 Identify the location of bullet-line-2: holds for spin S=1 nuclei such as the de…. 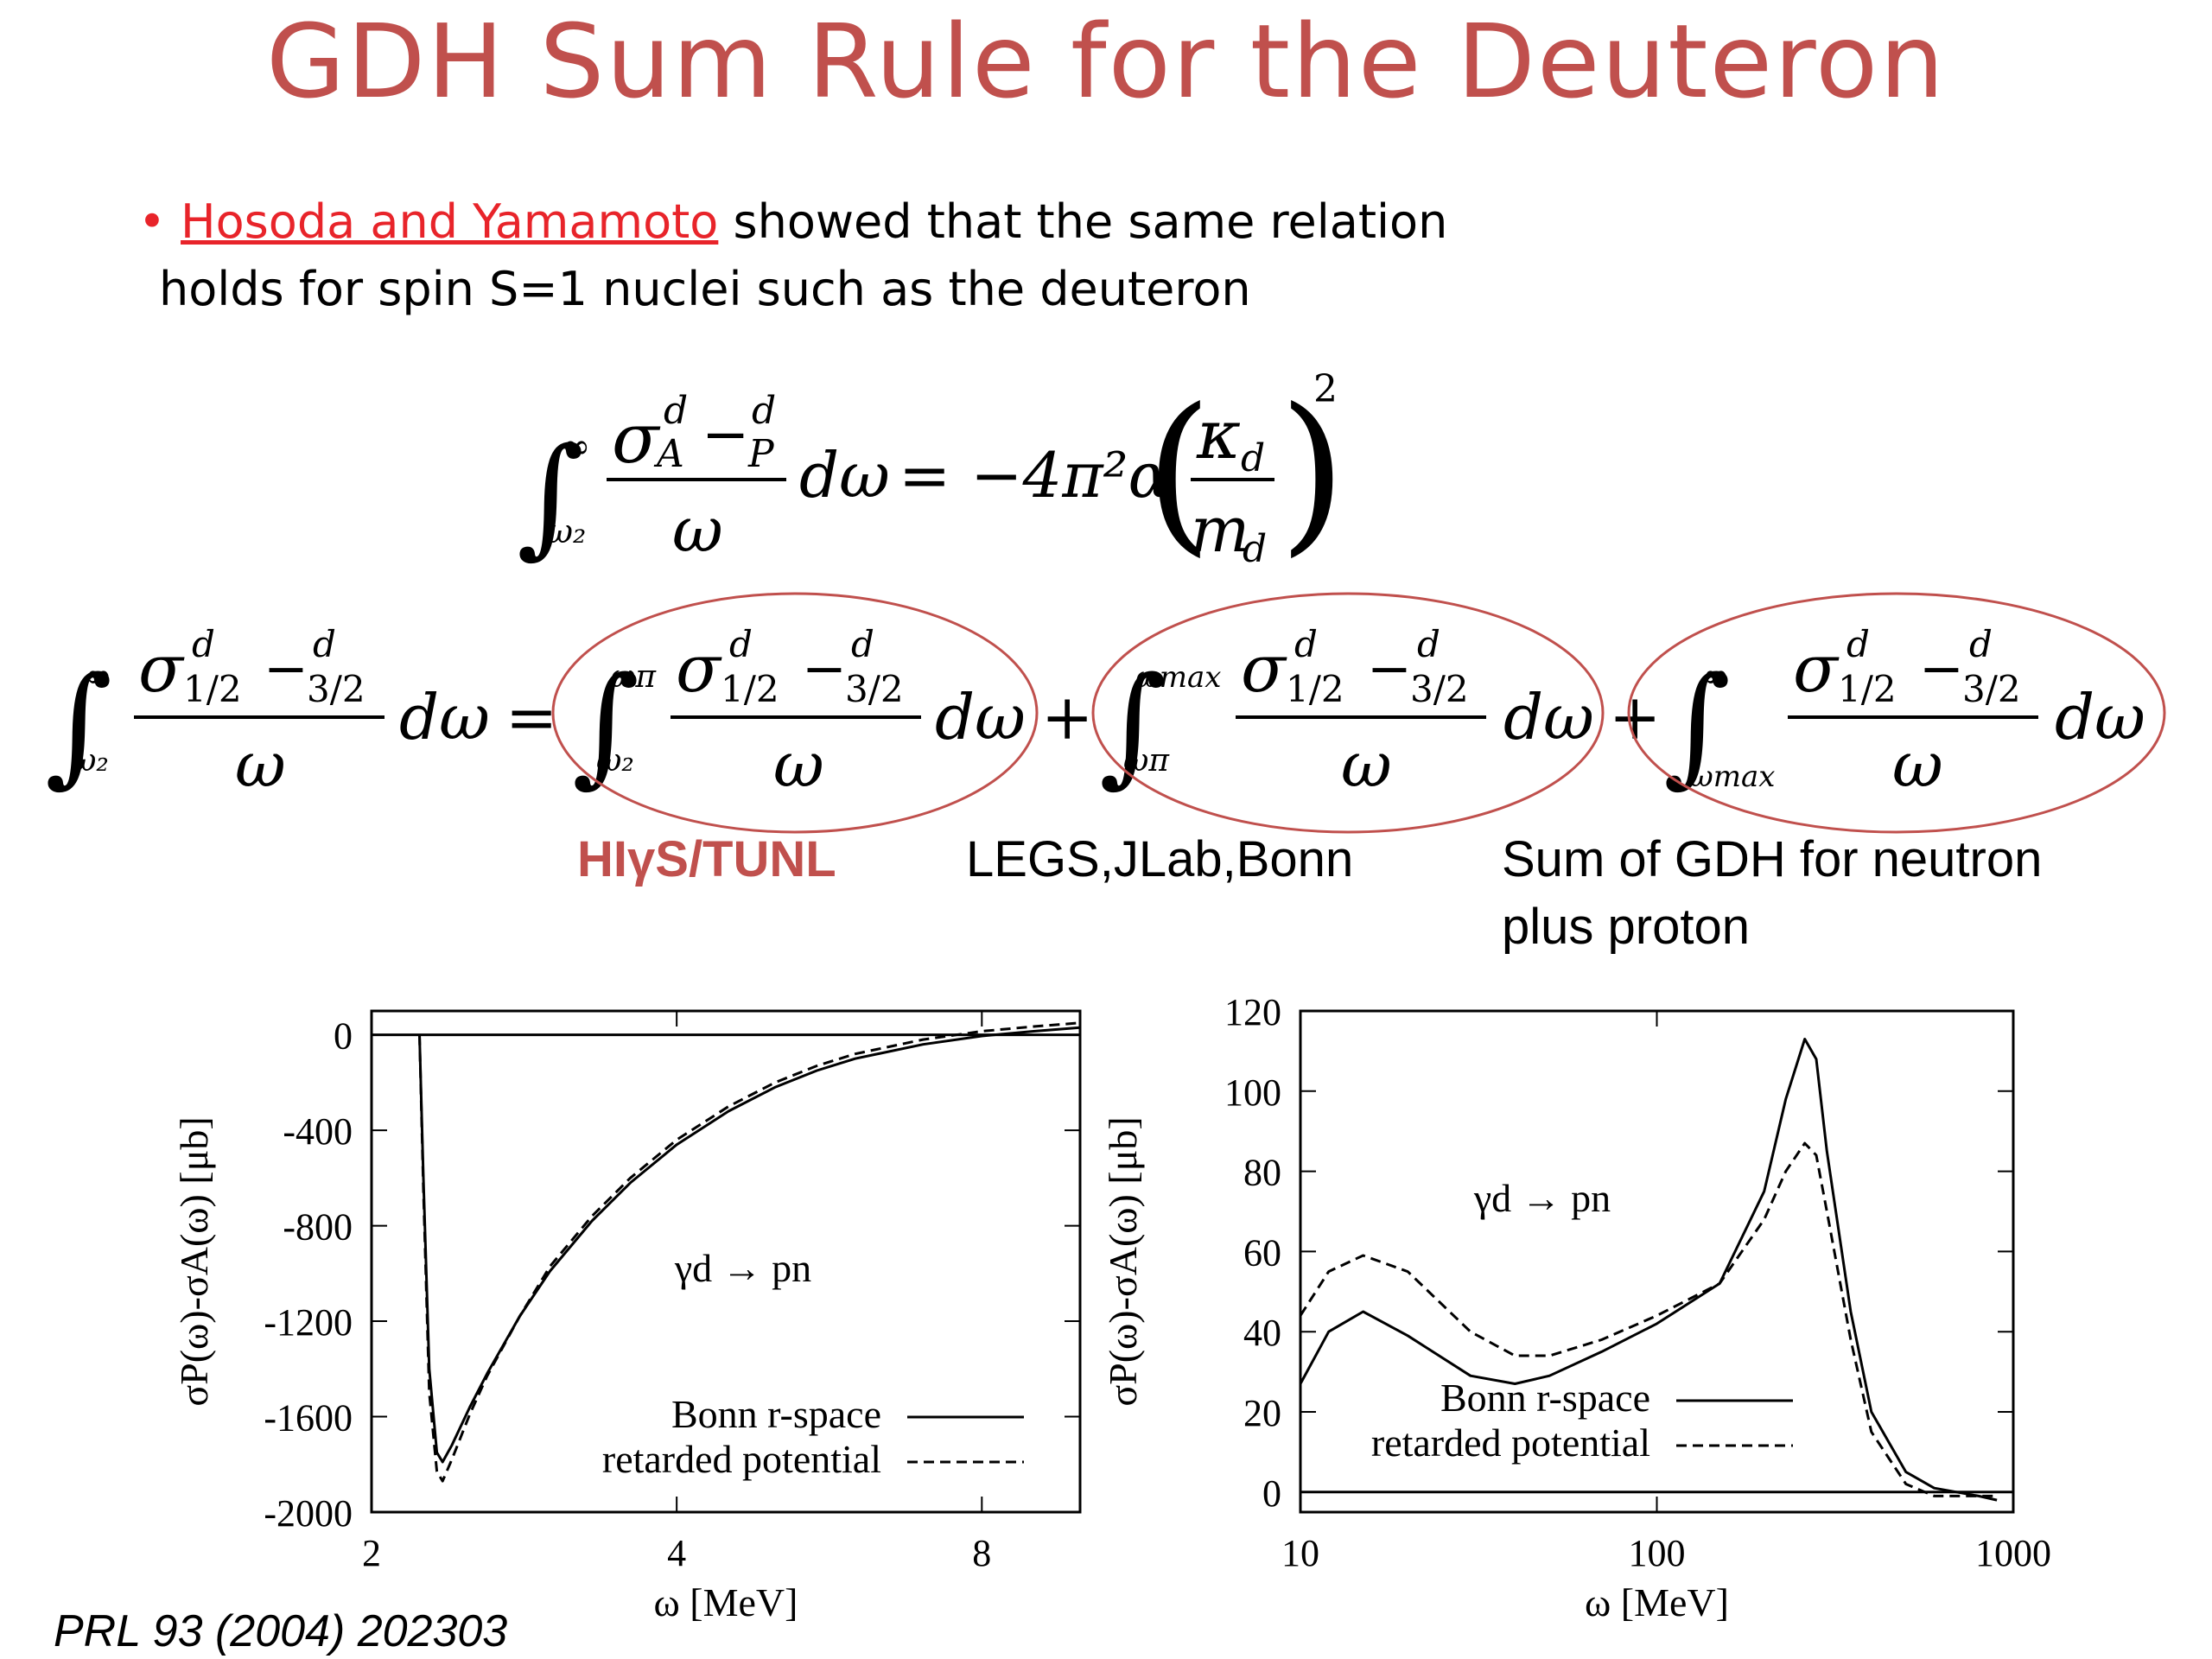
(705, 289).